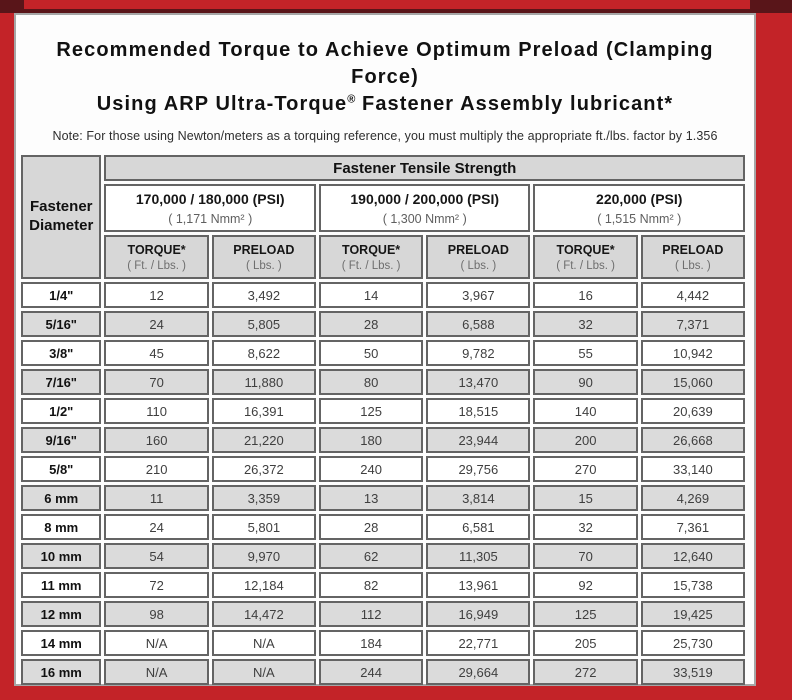 The width and height of the screenshot is (792, 700). I want to click on torque-value-cell: 82, so click(371, 585).